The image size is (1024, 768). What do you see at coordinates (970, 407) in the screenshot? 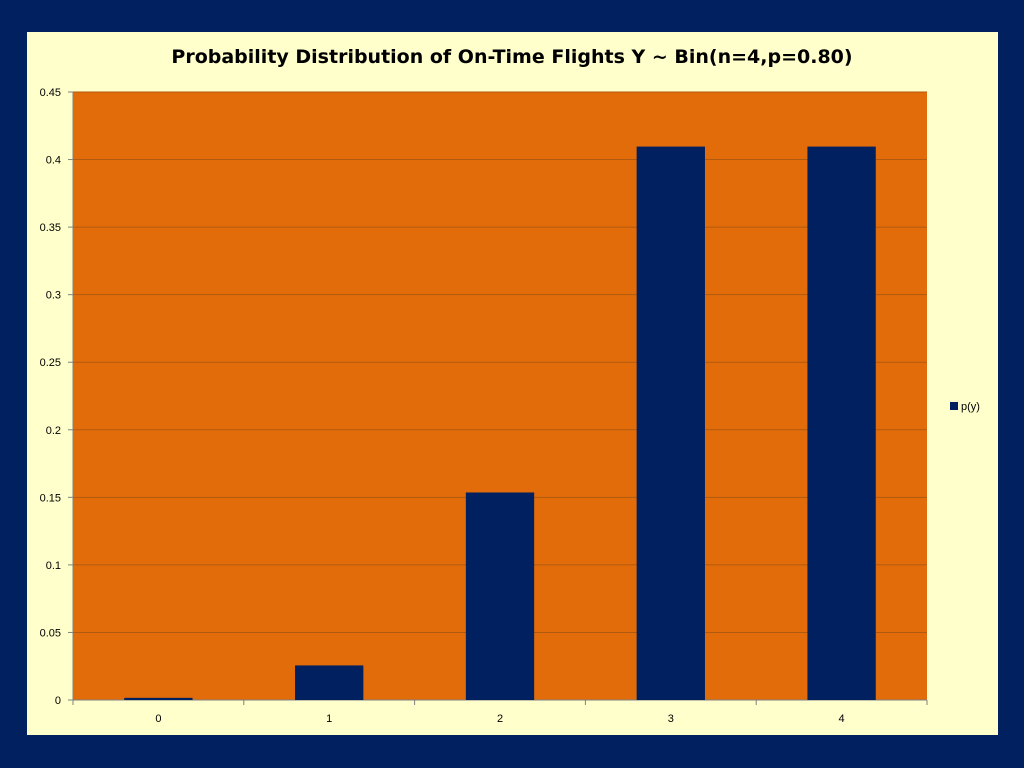
I see `legend-label: p(y)` at bounding box center [970, 407].